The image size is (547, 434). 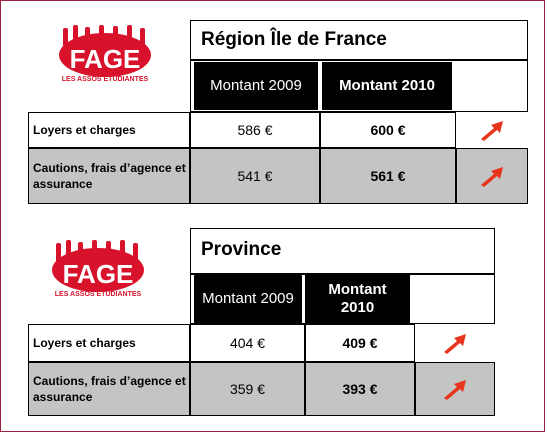 I want to click on cell-2009-cautions: 541 €, so click(x=255, y=176).